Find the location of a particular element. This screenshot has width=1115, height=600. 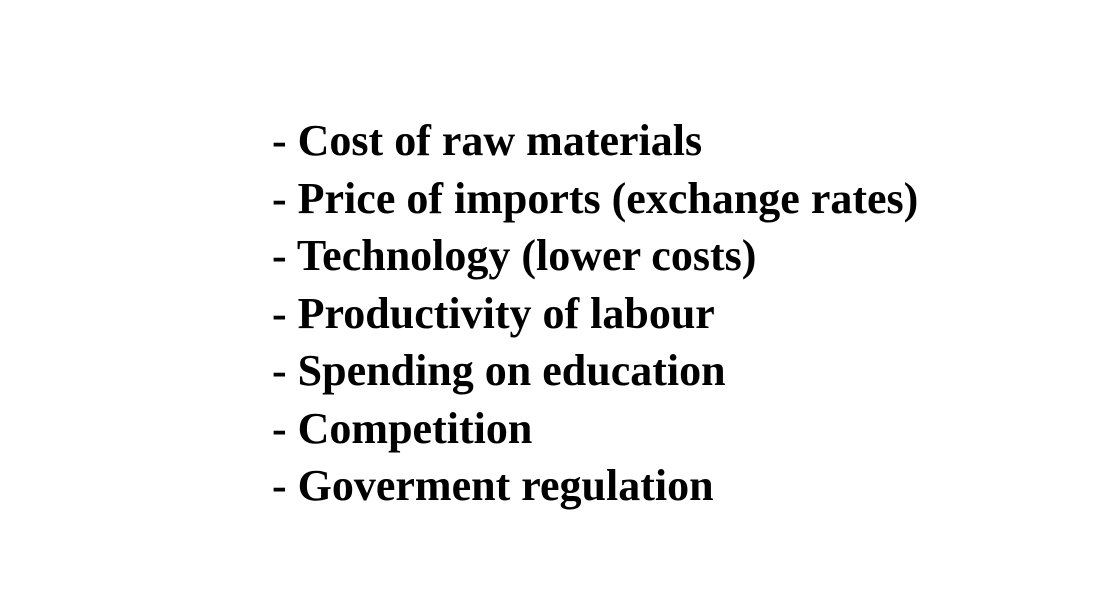

bullet-item-spending-on-education: - Spending on education is located at coordinates (499, 370).